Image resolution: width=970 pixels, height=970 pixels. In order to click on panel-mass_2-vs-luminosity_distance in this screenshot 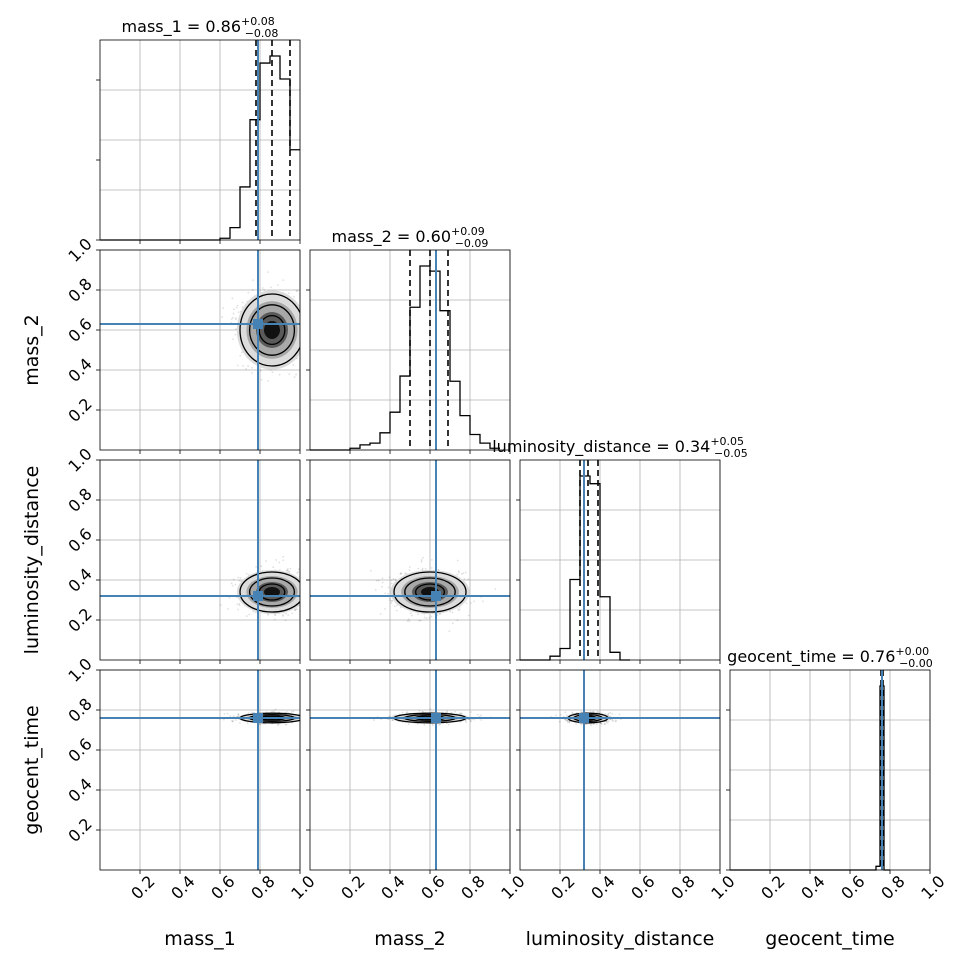, I will do `click(408, 561)`.